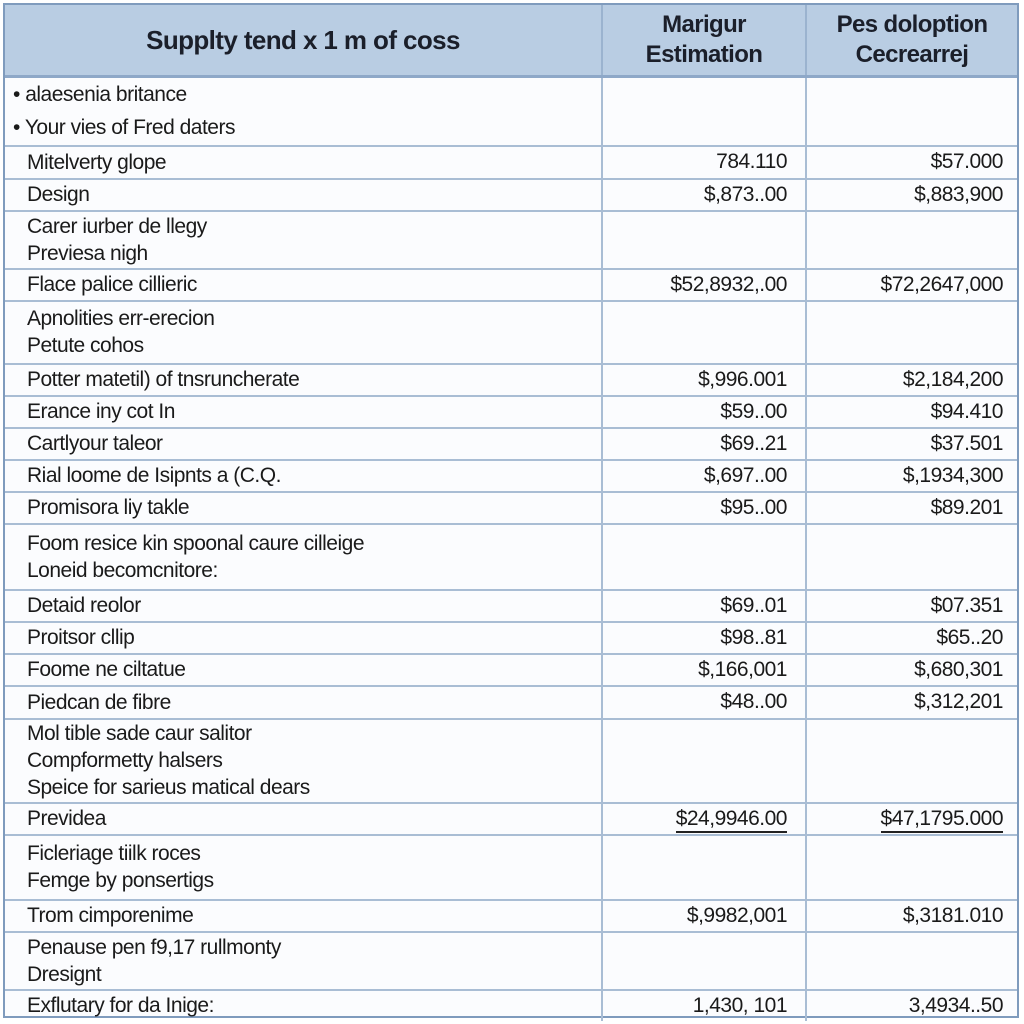  What do you see at coordinates (911, 475) in the screenshot?
I see `decrease-cell: $,1934,300` at bounding box center [911, 475].